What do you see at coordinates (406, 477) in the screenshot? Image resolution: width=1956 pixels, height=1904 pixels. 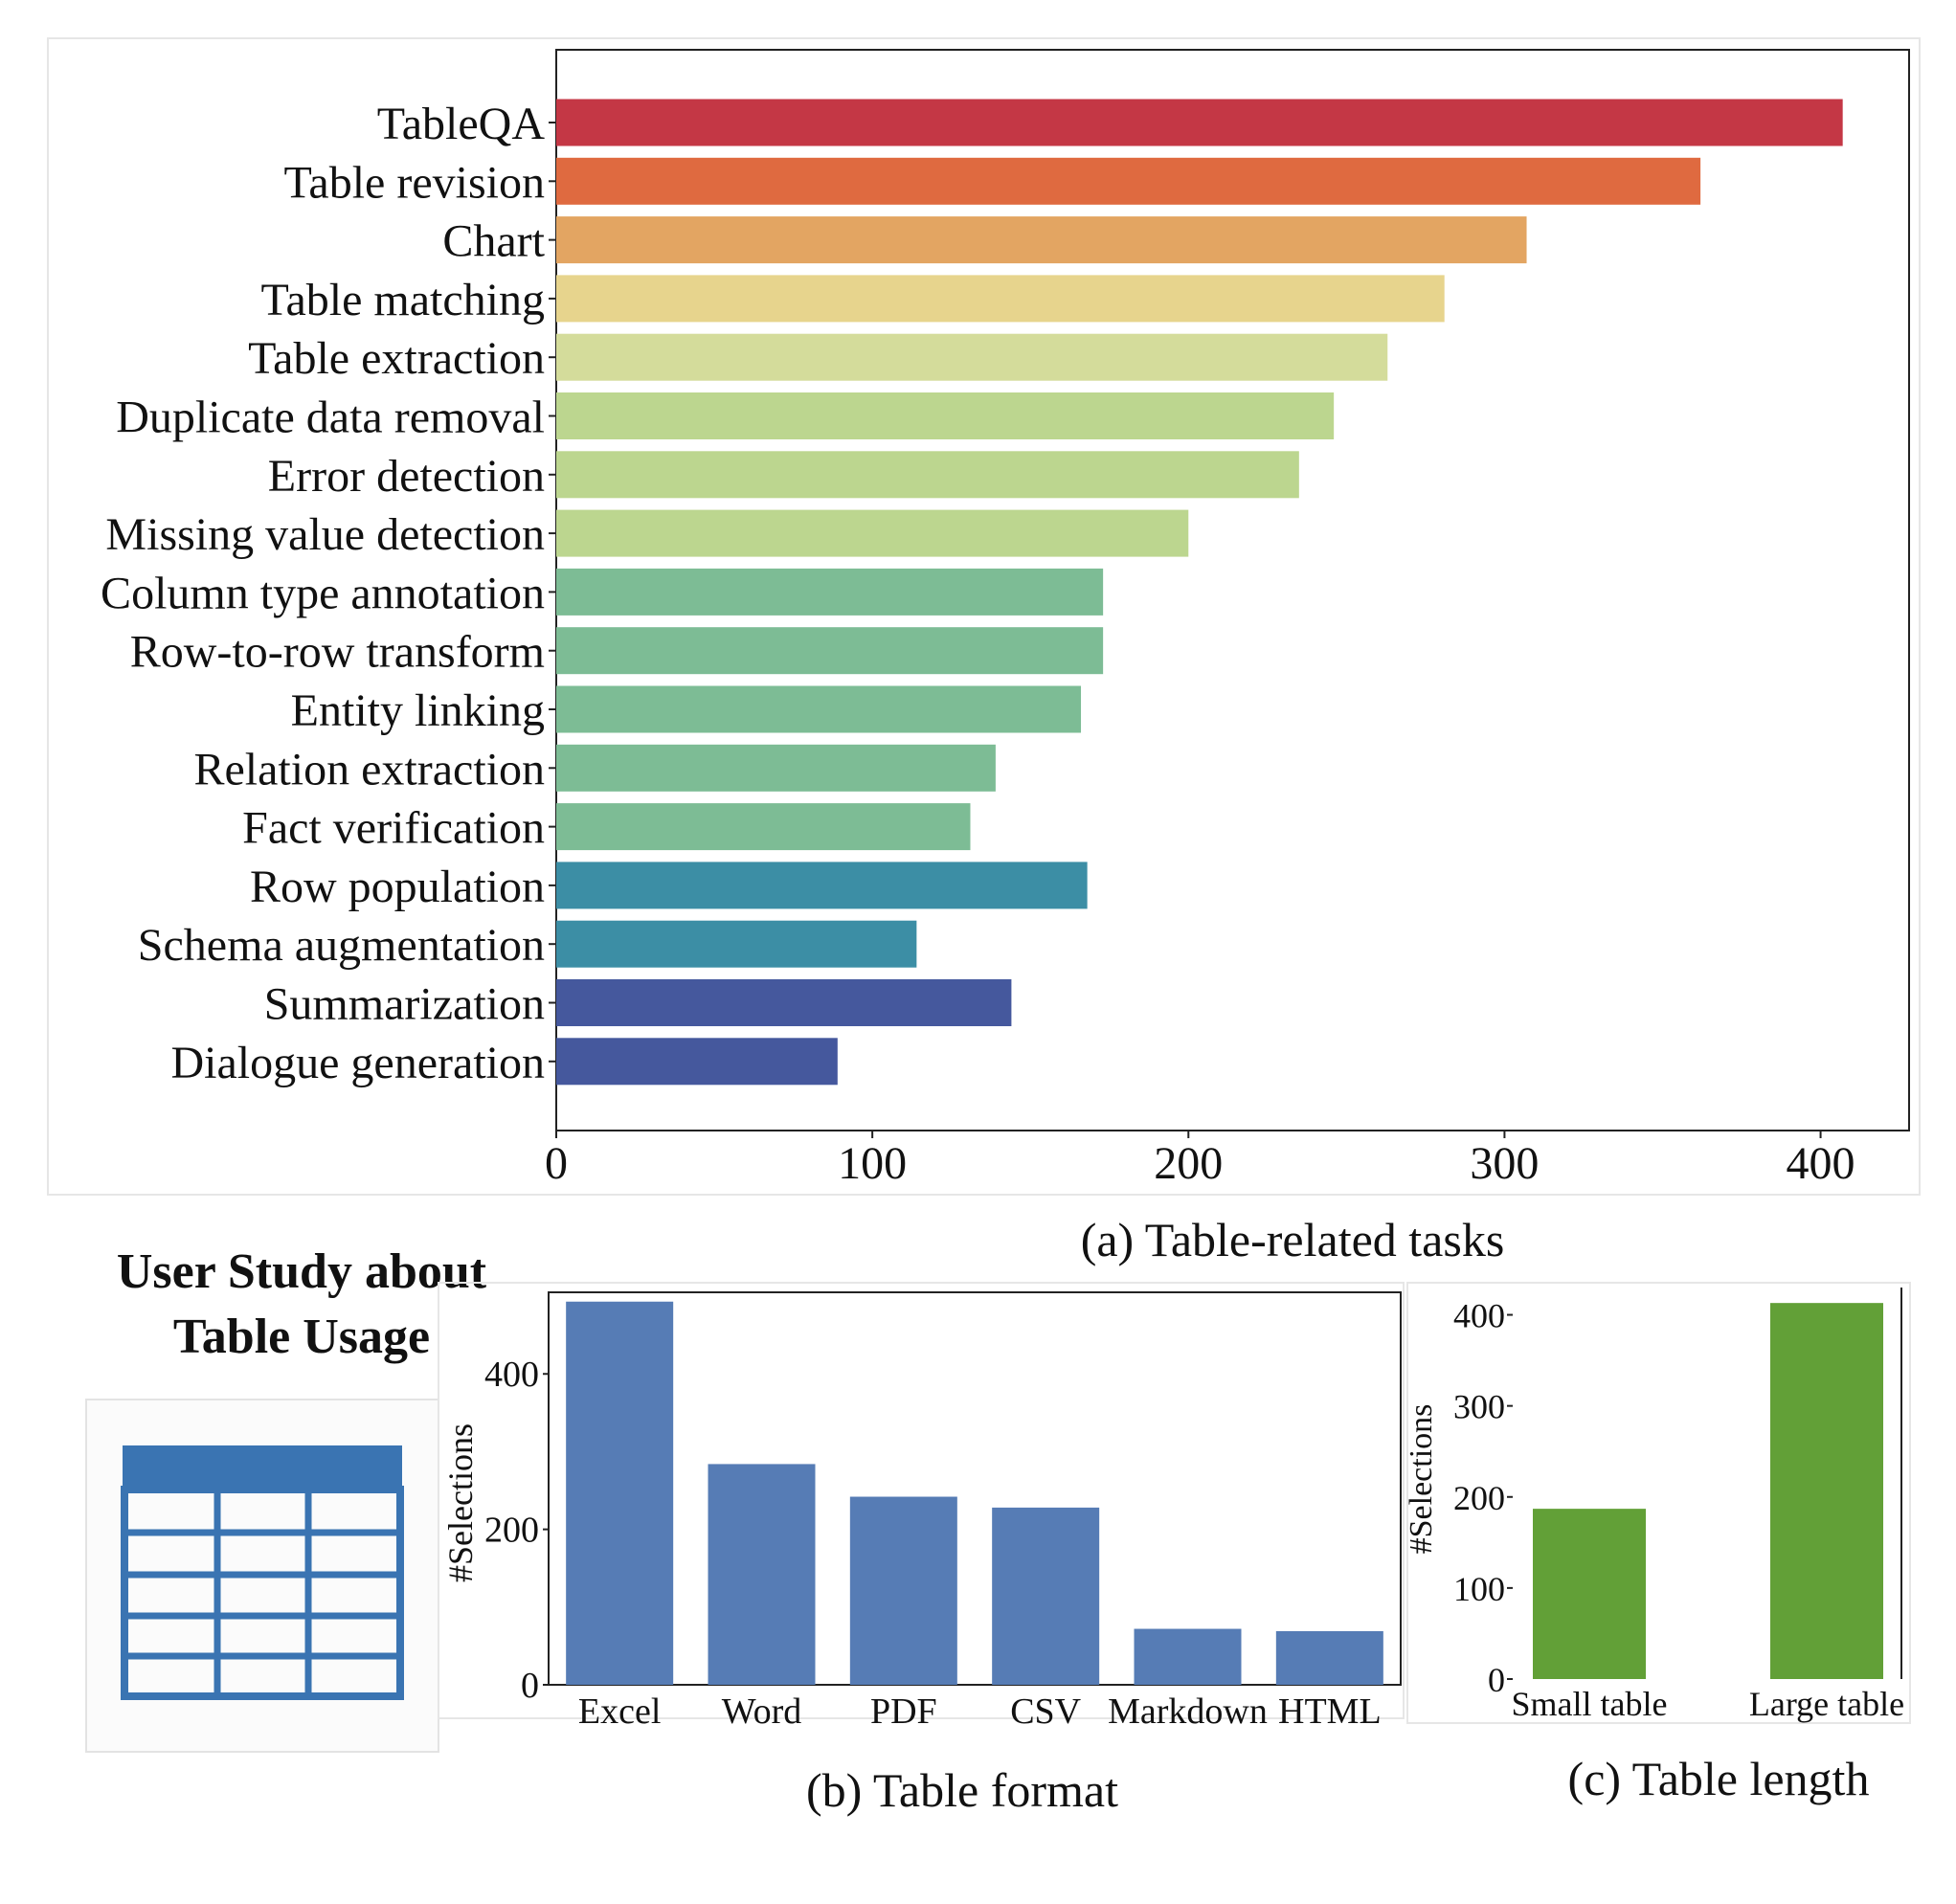 I see `chart-a-category-label: Error detection` at bounding box center [406, 477].